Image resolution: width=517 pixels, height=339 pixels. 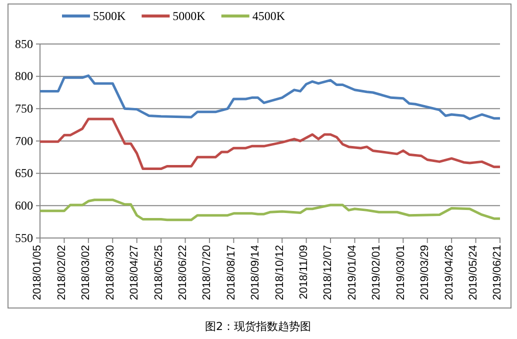 I want to click on legend-label: 4500K, so click(x=269, y=16).